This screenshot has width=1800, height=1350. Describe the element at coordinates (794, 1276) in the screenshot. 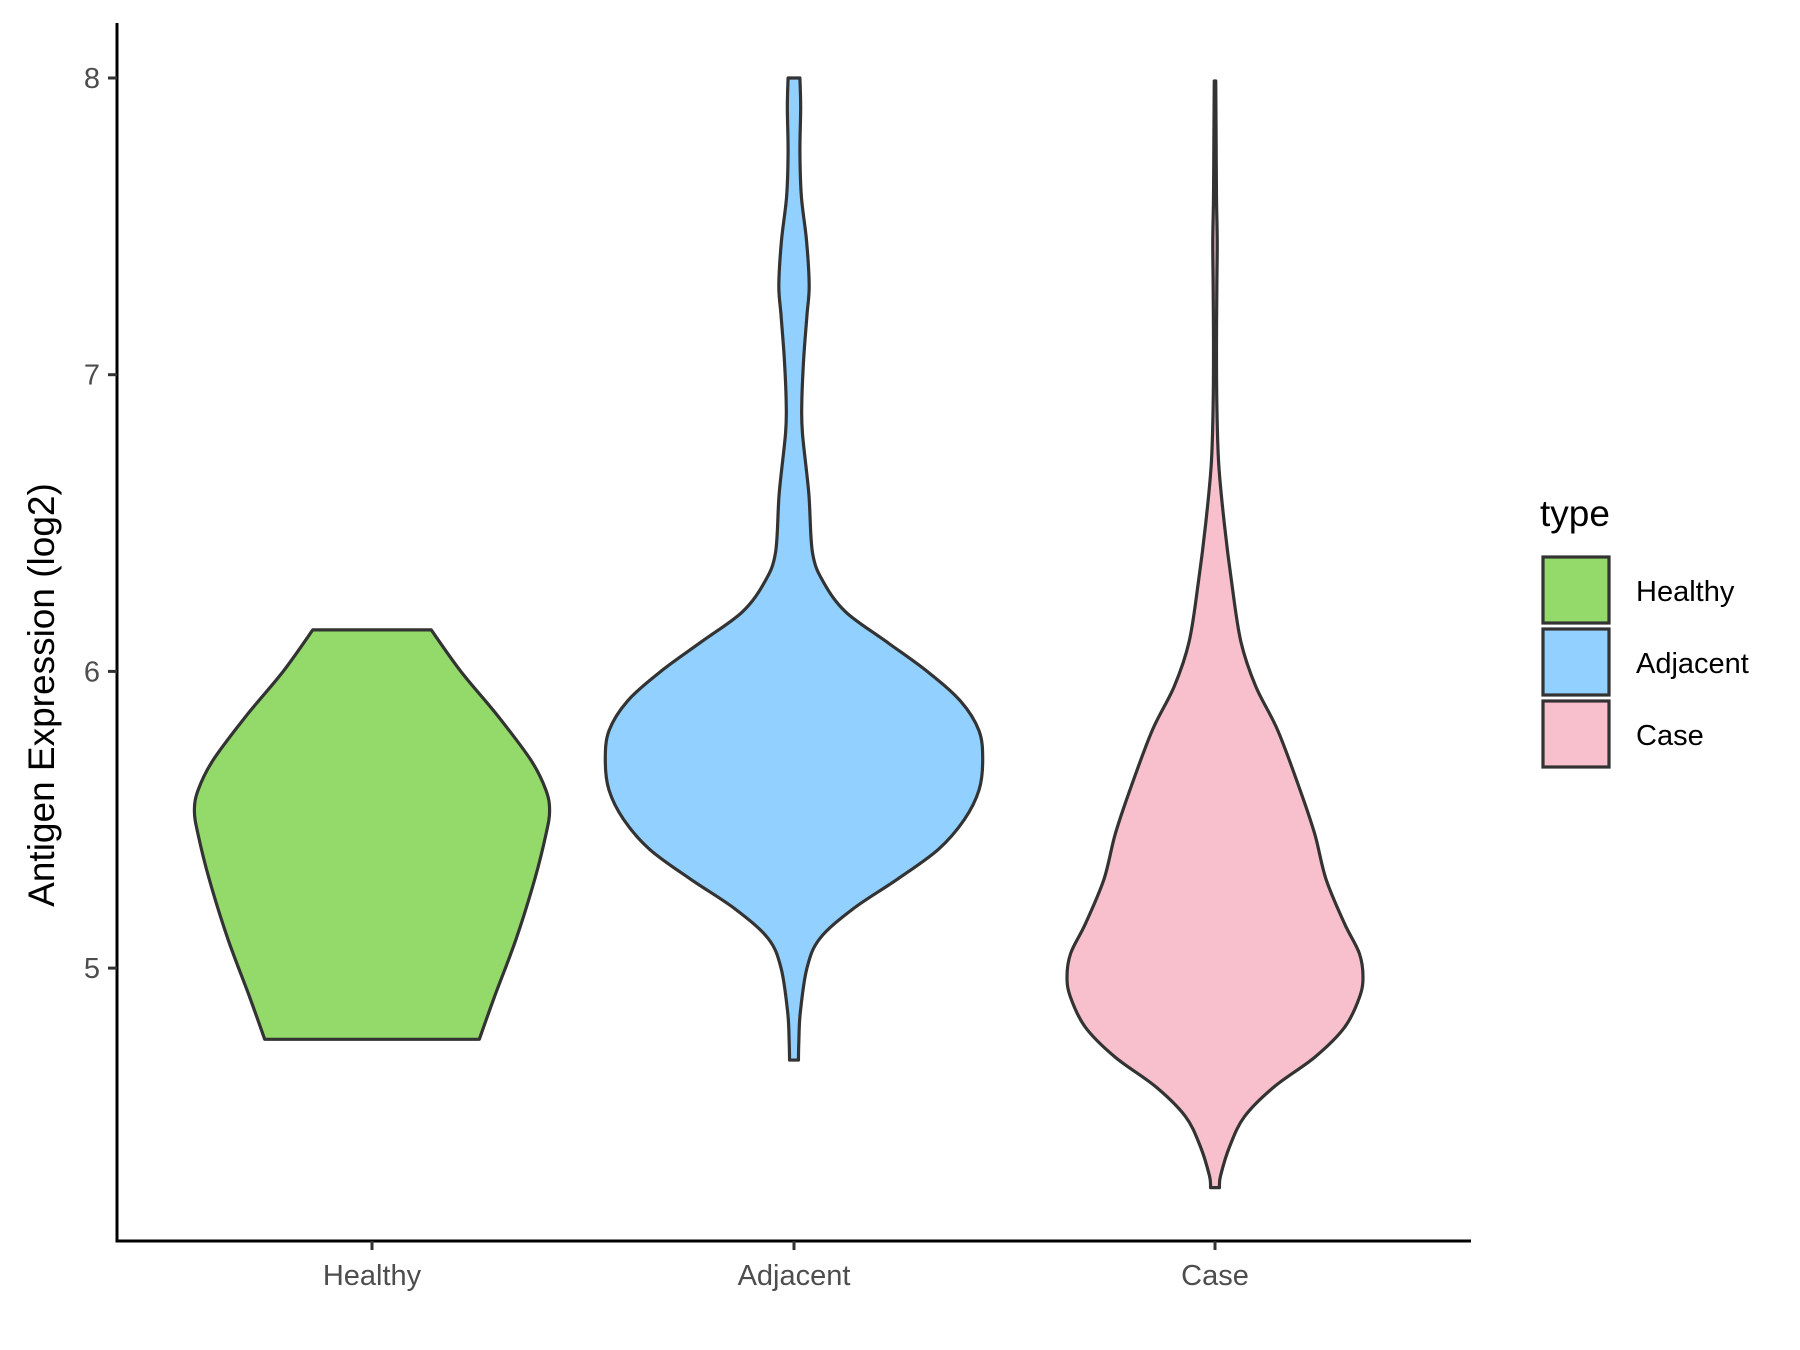

I see `x-tick-label-adjacent: Adjacent` at that location.